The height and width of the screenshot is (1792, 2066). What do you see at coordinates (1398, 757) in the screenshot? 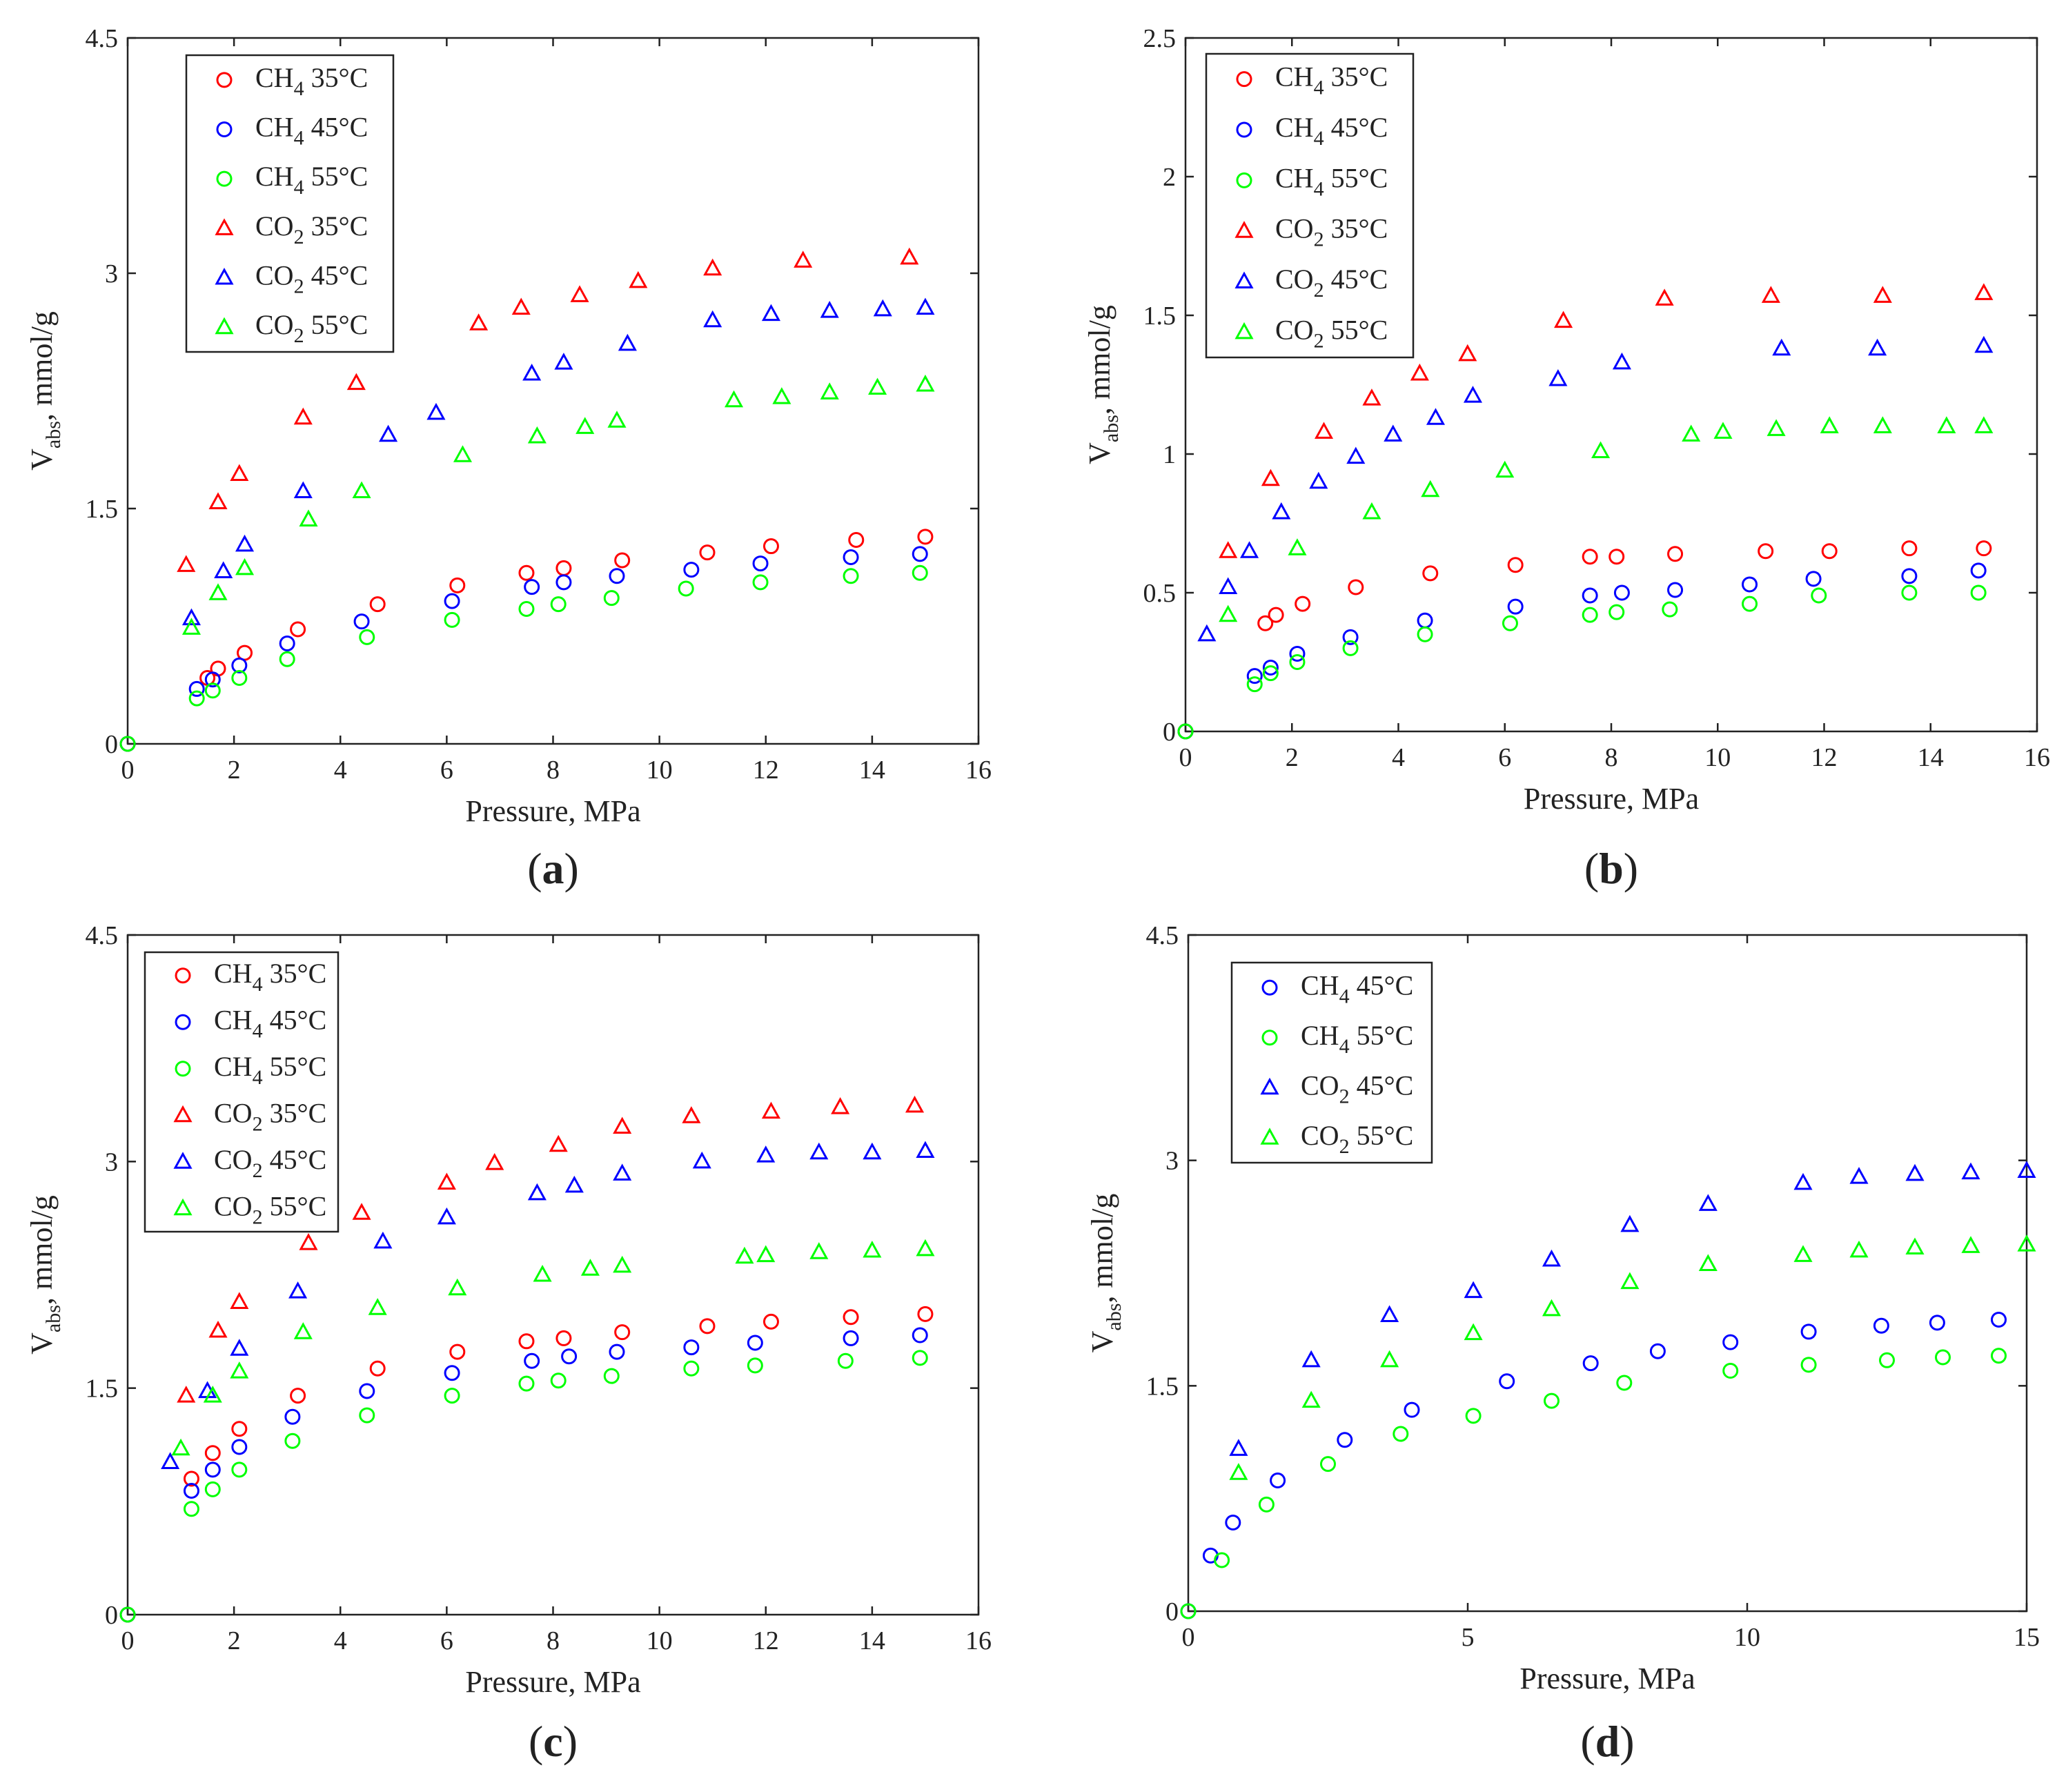
I see `x-tick-label: 4` at bounding box center [1398, 757].